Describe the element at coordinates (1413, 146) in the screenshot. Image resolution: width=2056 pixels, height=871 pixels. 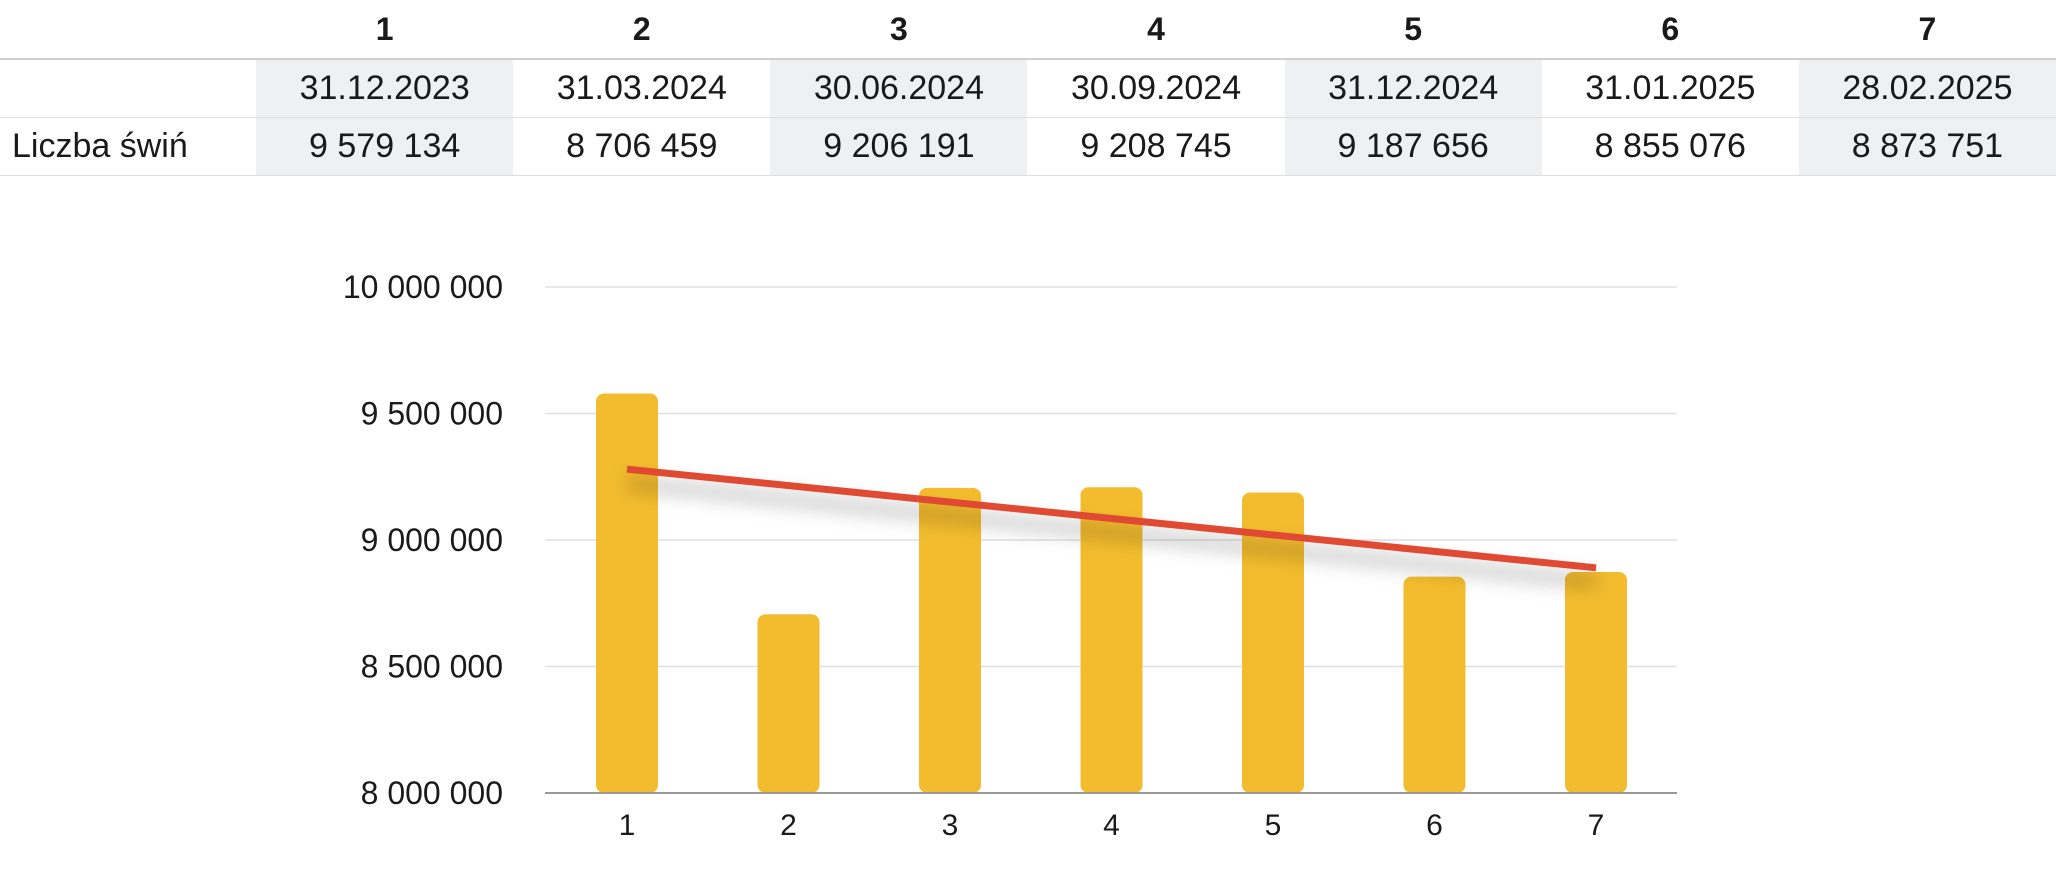
I see `value-cell: 9 187 656` at that location.